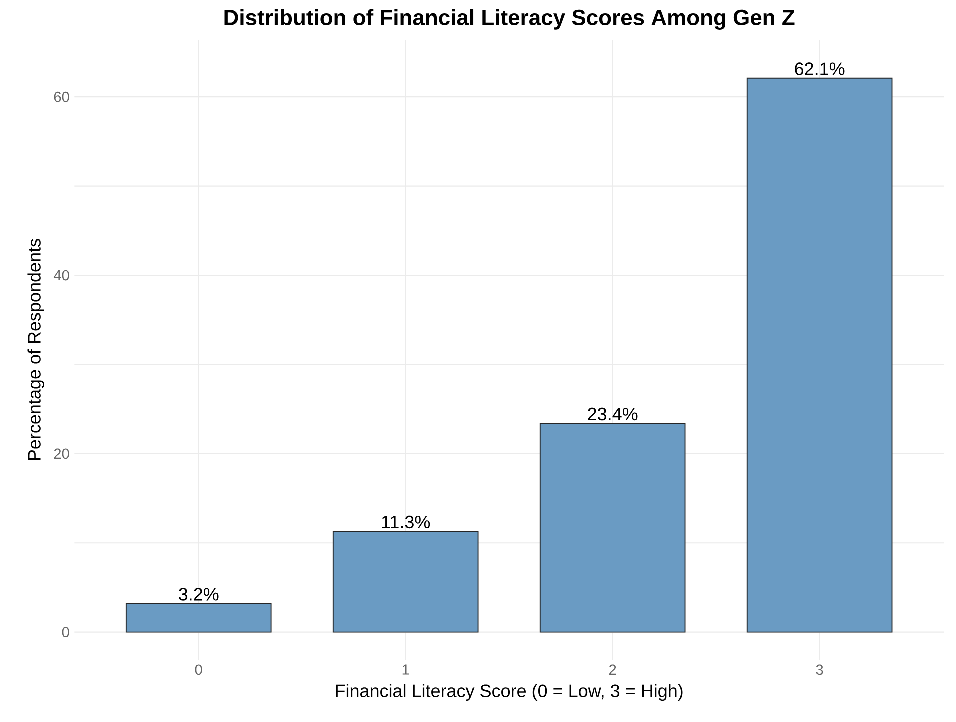 The height and width of the screenshot is (722, 956). Describe the element at coordinates (509, 19) in the screenshot. I see `chart-title: Distribution of Financial Literacy Scores Among Gen Z` at that location.